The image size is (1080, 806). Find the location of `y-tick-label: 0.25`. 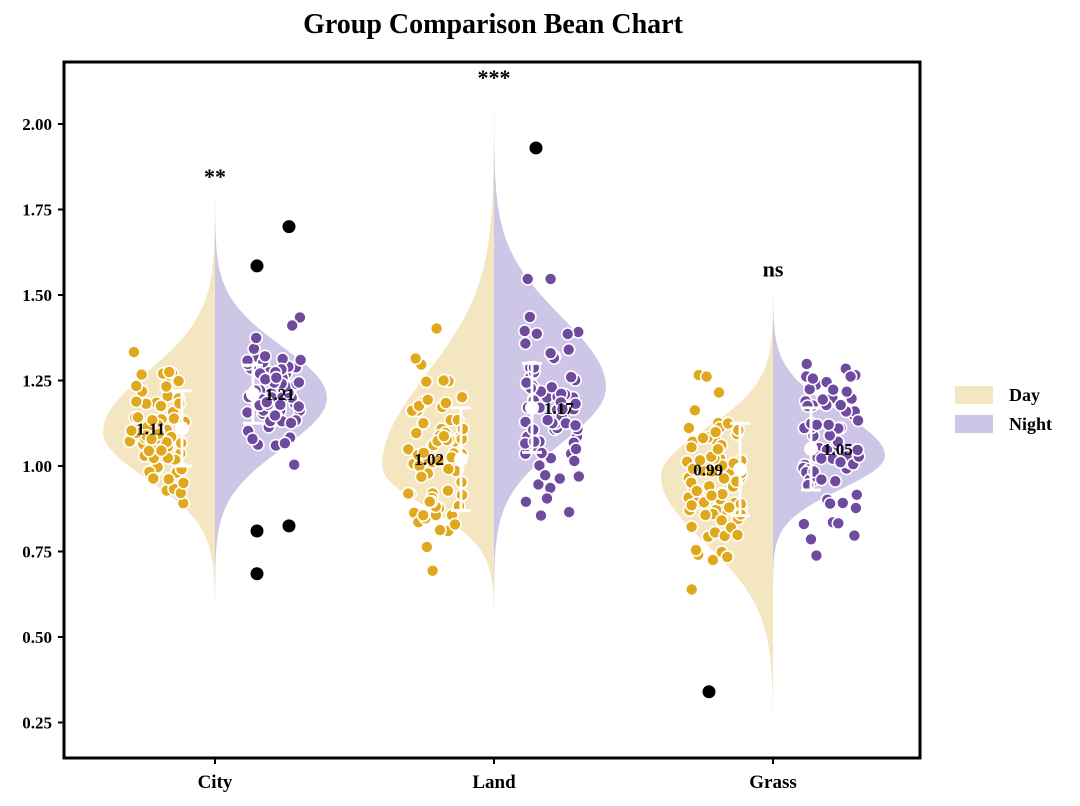

y-tick-label: 0.25 is located at coordinates (37, 723).